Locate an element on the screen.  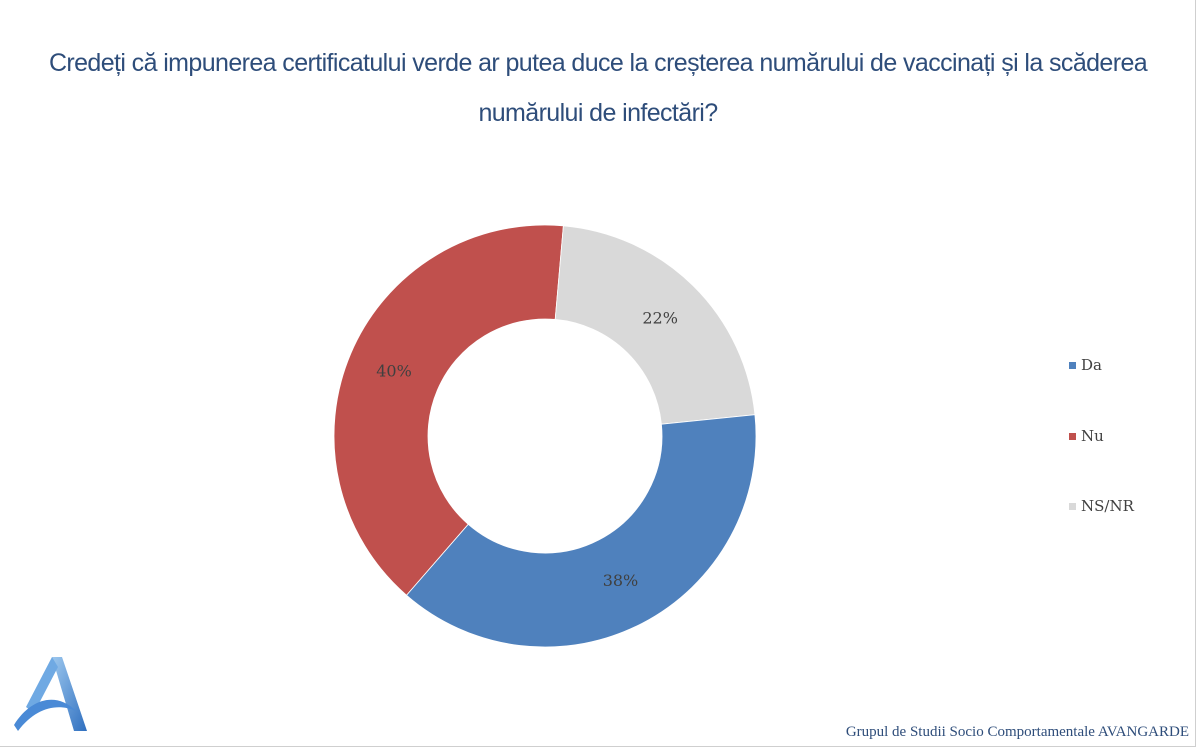
legend-label-da: Da is located at coordinates (1091, 365).